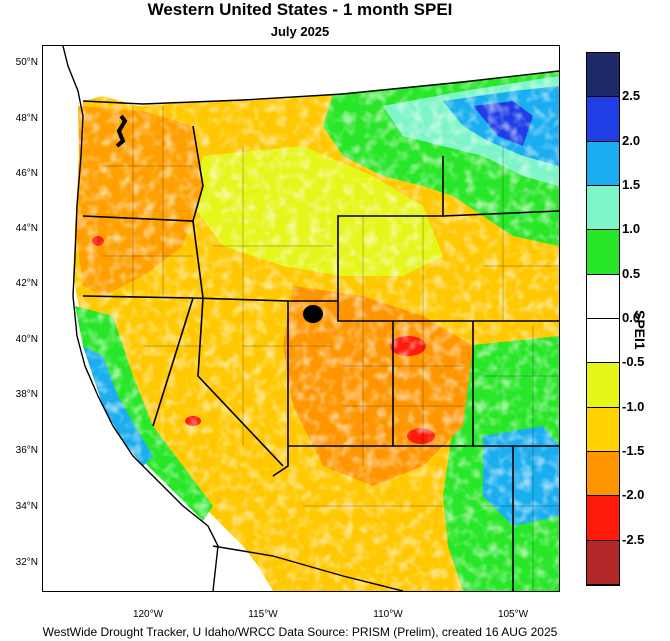 Image resolution: width=670 pixels, height=641 pixels. I want to click on colorbar-tick-label: 2.5, so click(631, 96).